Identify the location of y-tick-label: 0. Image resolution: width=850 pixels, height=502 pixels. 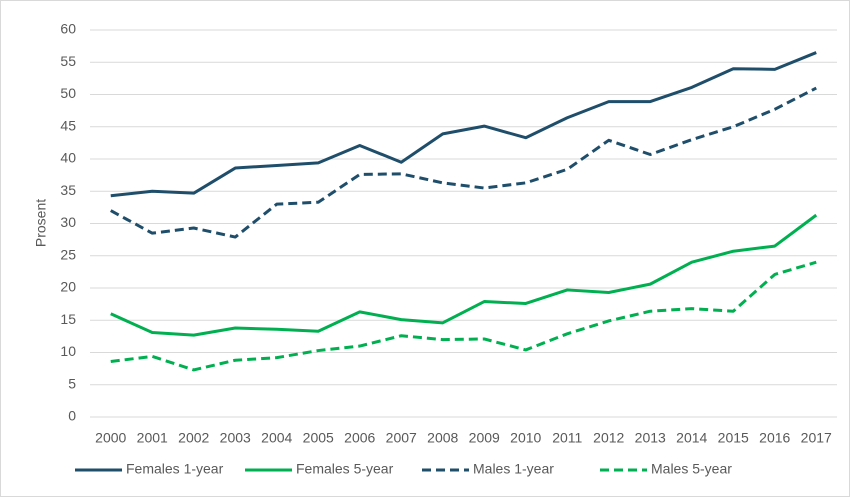
(72, 416).